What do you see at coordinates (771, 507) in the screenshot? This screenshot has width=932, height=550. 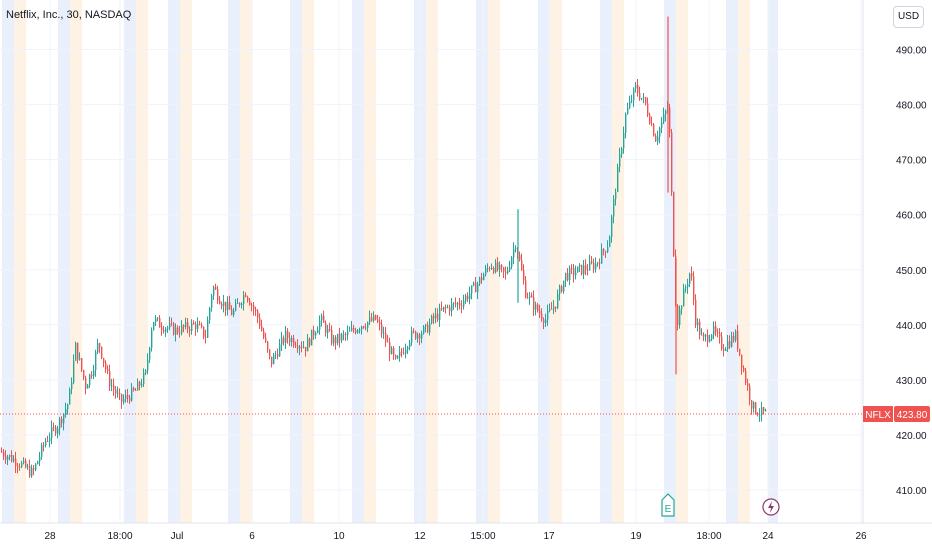 I see `lightning-icon` at bounding box center [771, 507].